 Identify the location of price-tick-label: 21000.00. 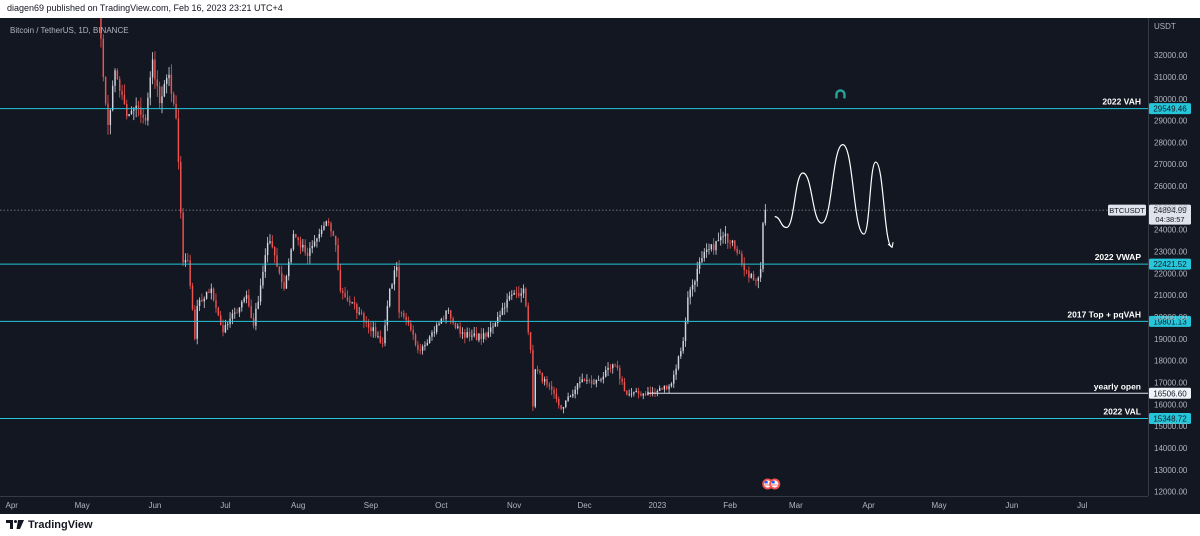
(1171, 295).